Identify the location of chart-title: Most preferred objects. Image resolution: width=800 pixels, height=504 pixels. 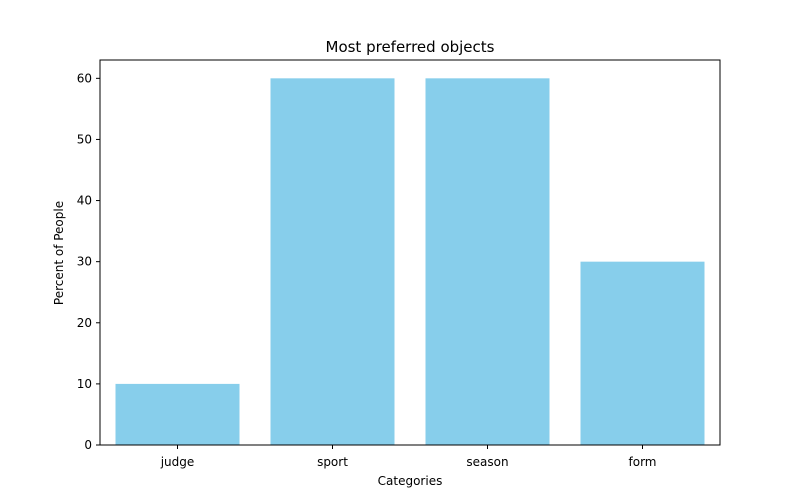
(410, 47).